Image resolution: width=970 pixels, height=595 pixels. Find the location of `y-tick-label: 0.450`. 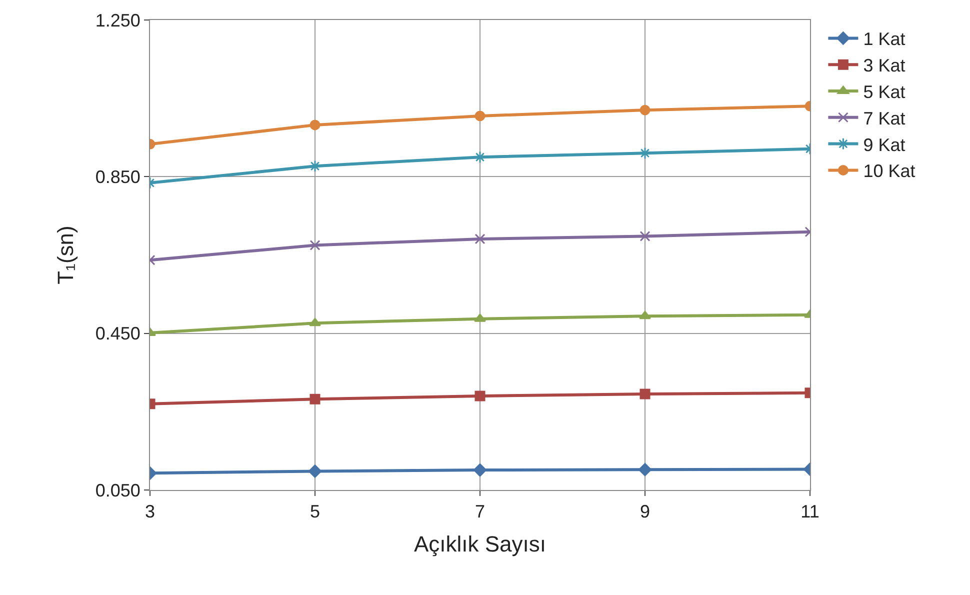

y-tick-label: 0.450 is located at coordinates (117, 334).